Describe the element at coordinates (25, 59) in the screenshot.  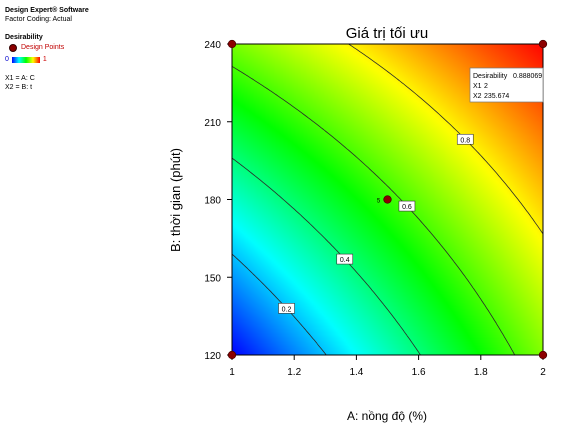
I see `color-scale-bar` at that location.